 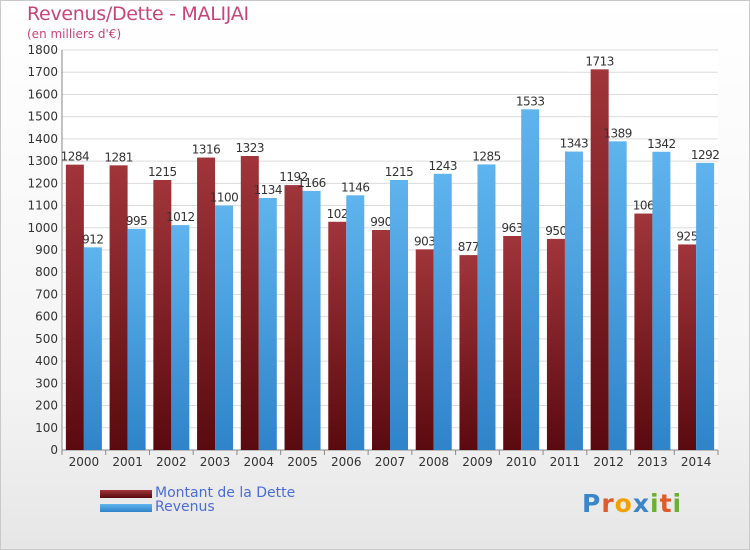 I want to click on y-tick-label: 1200, so click(x=42, y=183).